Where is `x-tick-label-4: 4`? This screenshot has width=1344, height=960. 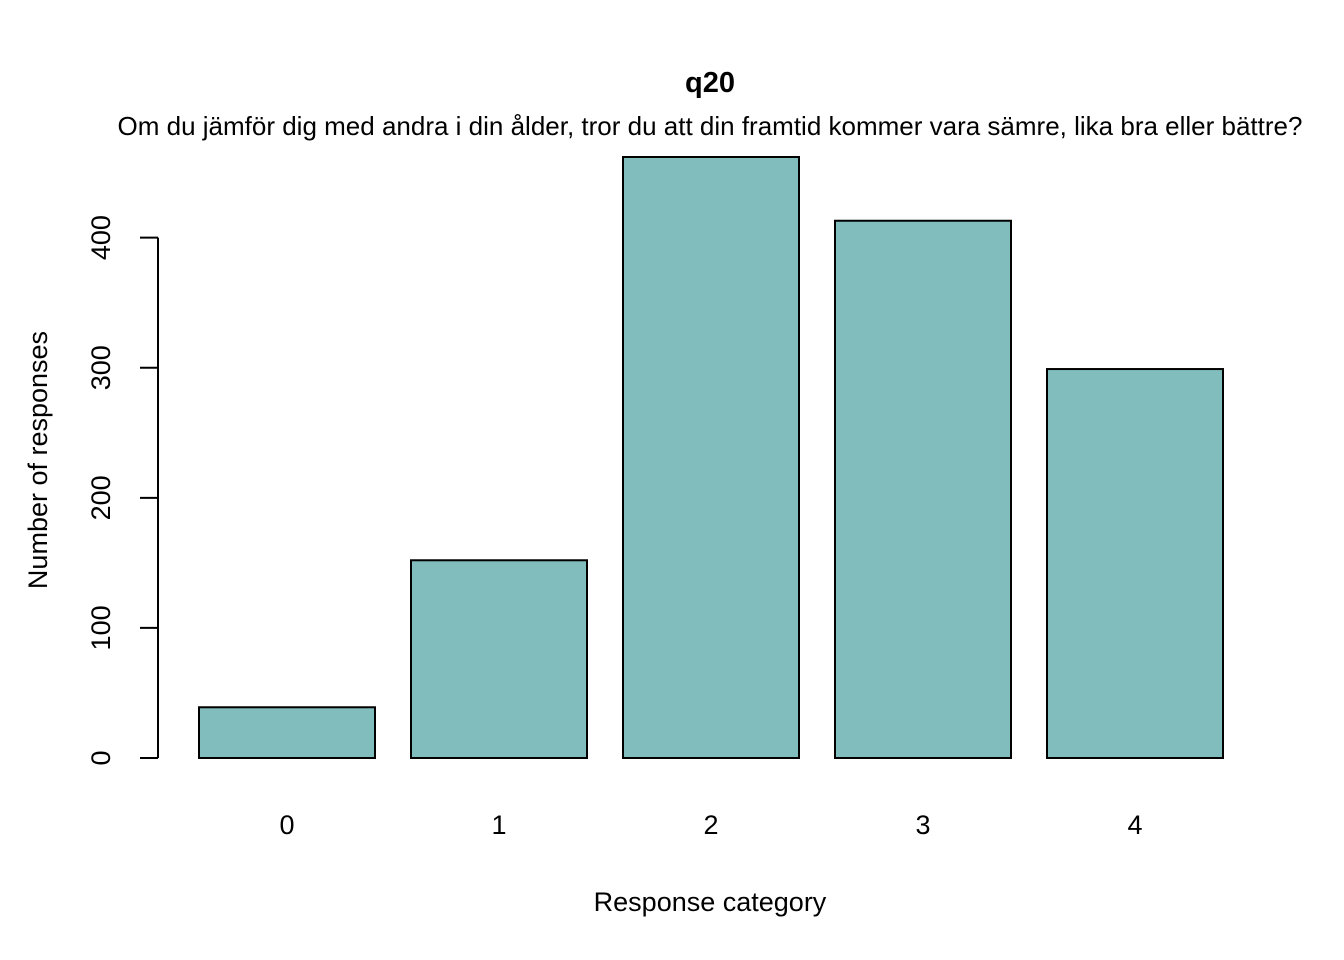 x-tick-label-4: 4 is located at coordinates (1134, 825).